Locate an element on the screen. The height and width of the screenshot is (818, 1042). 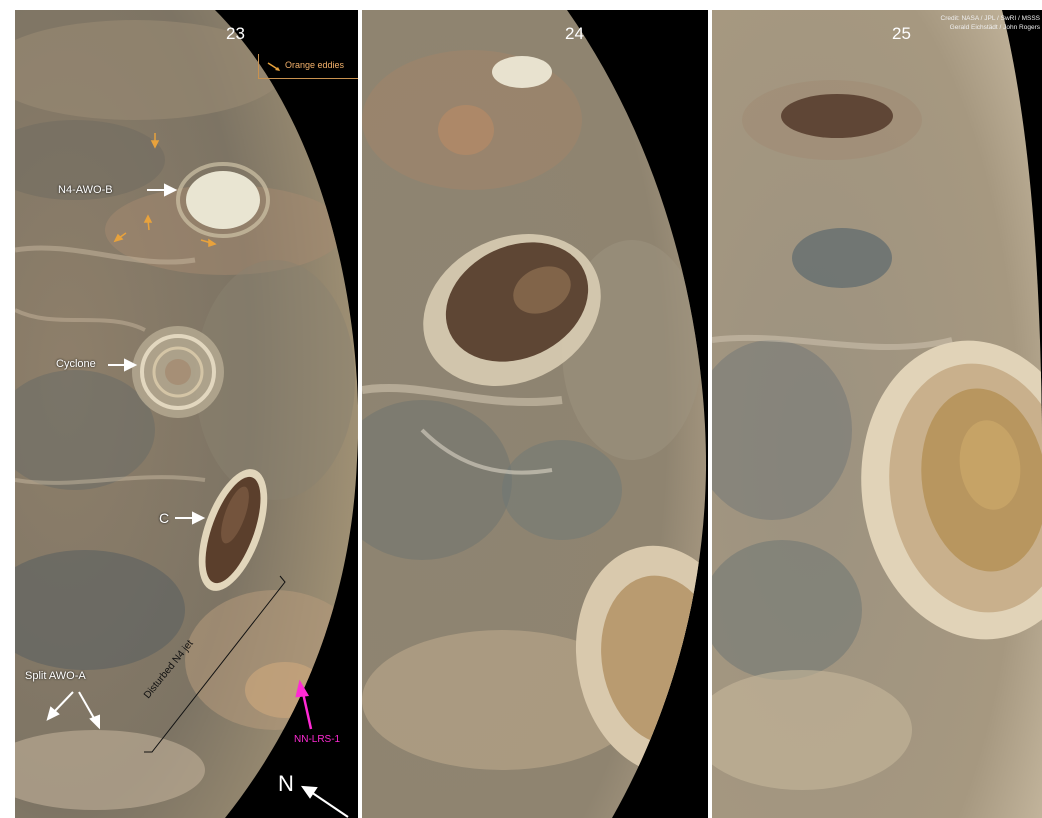
credit-line-1: Credit: NASA / JPL / SwRI / MSSS is located at coordinates (990, 18).